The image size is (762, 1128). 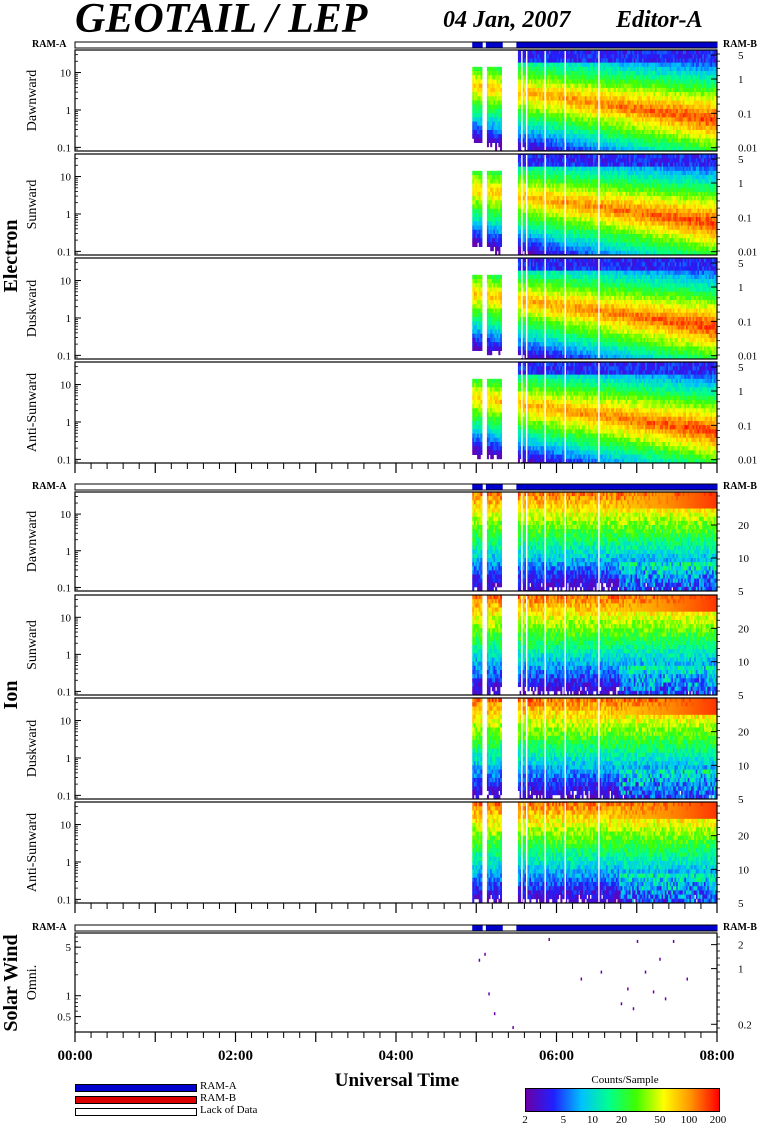 What do you see at coordinates (49, 927) in the screenshot?
I see `ram-a-label-solar-wind: RAM-A` at bounding box center [49, 927].